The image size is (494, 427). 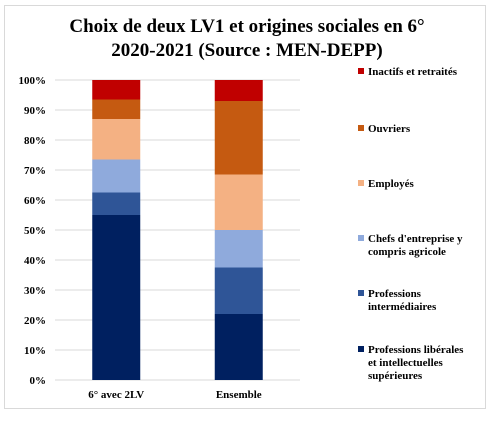 I want to click on legend-label: supérieures, so click(x=395, y=376).